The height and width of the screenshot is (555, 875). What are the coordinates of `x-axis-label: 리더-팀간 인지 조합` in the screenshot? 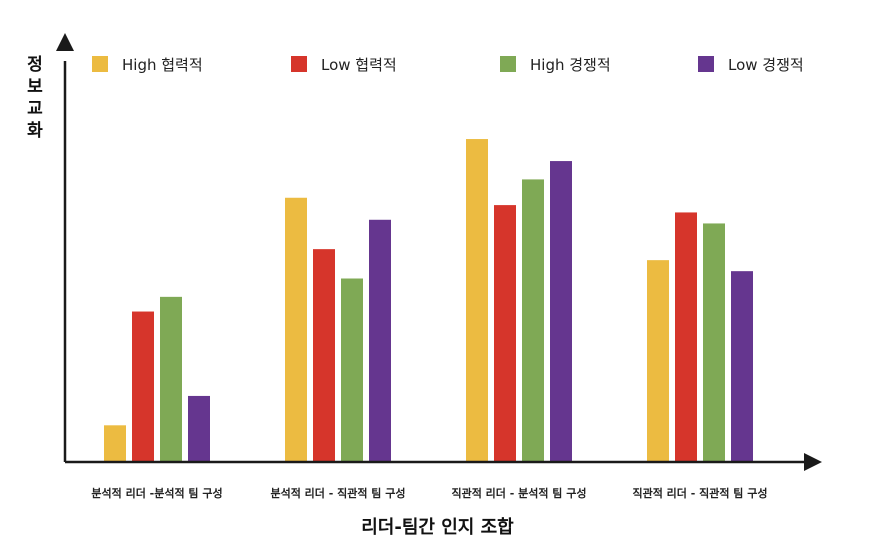 It's located at (437, 527).